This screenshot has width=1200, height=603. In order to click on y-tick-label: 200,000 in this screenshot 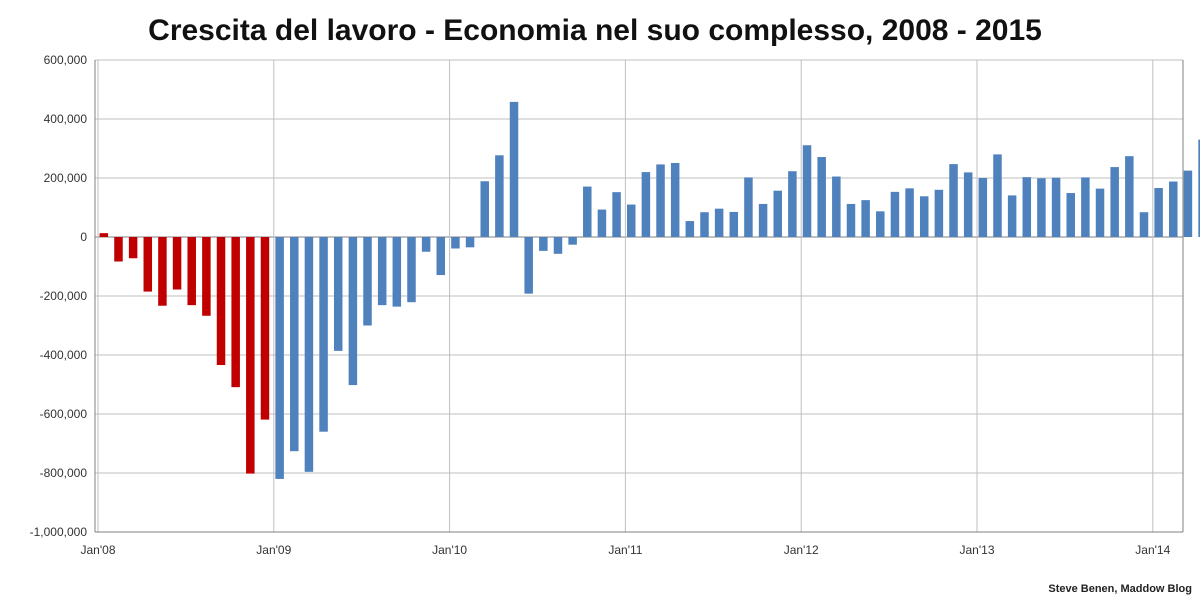, I will do `click(66, 178)`.